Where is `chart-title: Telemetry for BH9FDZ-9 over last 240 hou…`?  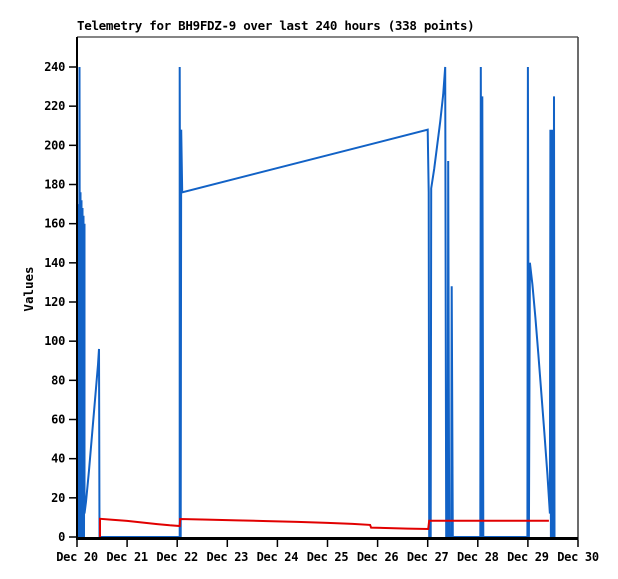 chart-title: Telemetry for BH9FDZ-9 over last 240 hou… is located at coordinates (275, 25).